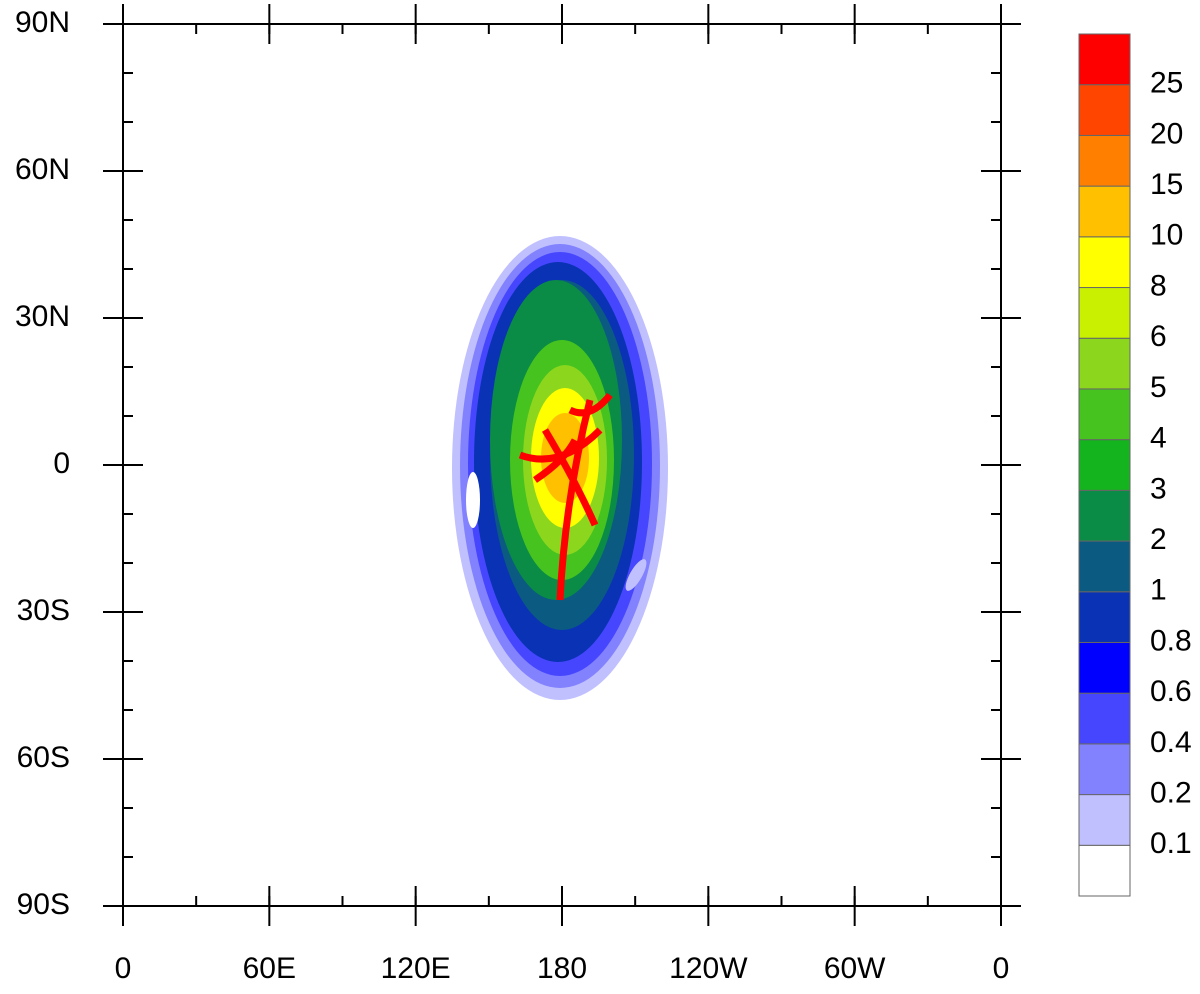  I want to click on colorbar-label: 2, so click(1158, 539).